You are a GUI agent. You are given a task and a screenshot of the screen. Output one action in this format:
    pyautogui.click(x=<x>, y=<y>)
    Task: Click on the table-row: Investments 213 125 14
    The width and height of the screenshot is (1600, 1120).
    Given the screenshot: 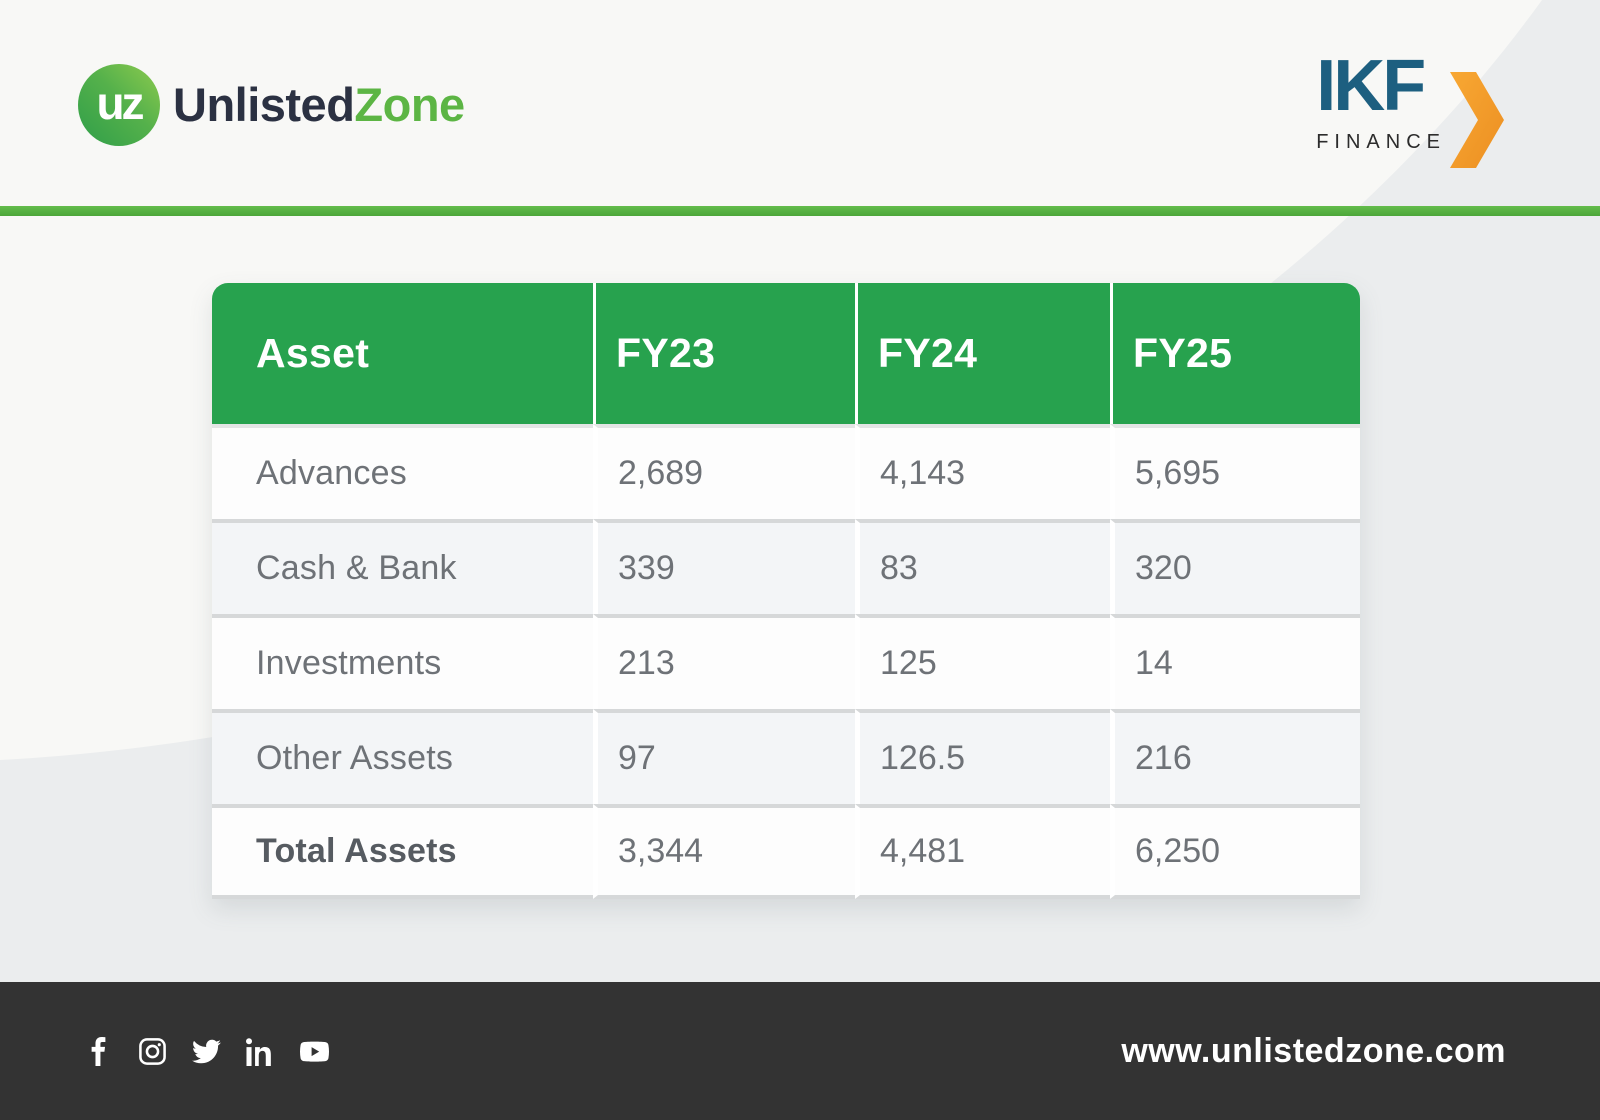 What is the action you would take?
    pyautogui.click(x=786, y=661)
    